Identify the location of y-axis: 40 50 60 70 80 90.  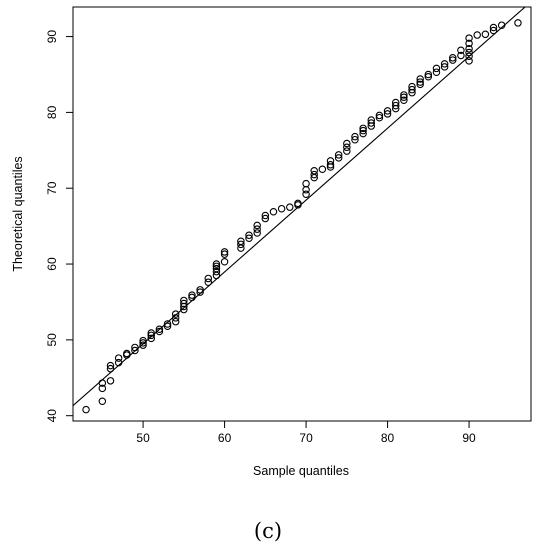
(59, 226).